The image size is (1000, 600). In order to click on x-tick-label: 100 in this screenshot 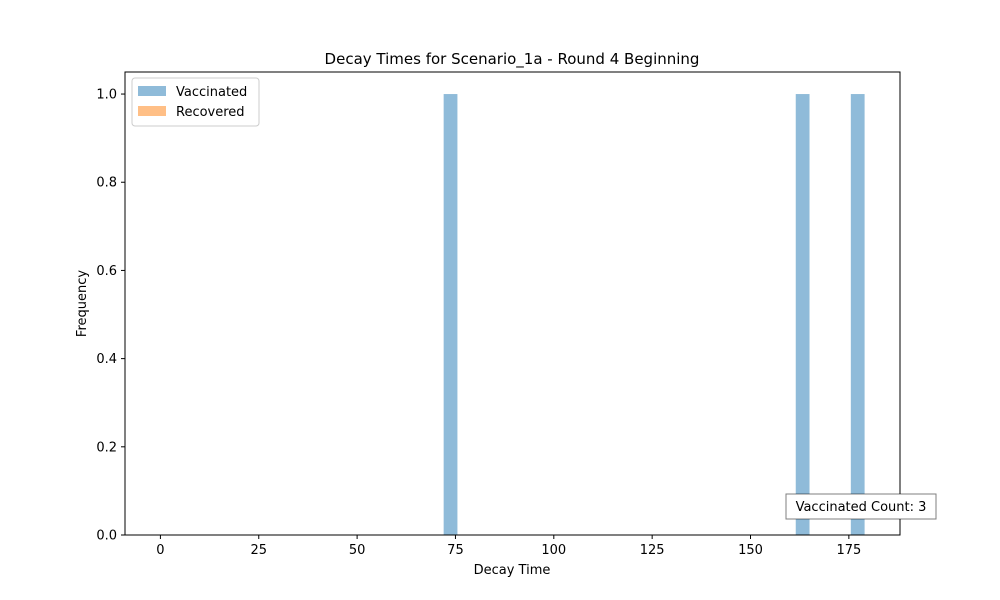, I will do `click(553, 550)`.